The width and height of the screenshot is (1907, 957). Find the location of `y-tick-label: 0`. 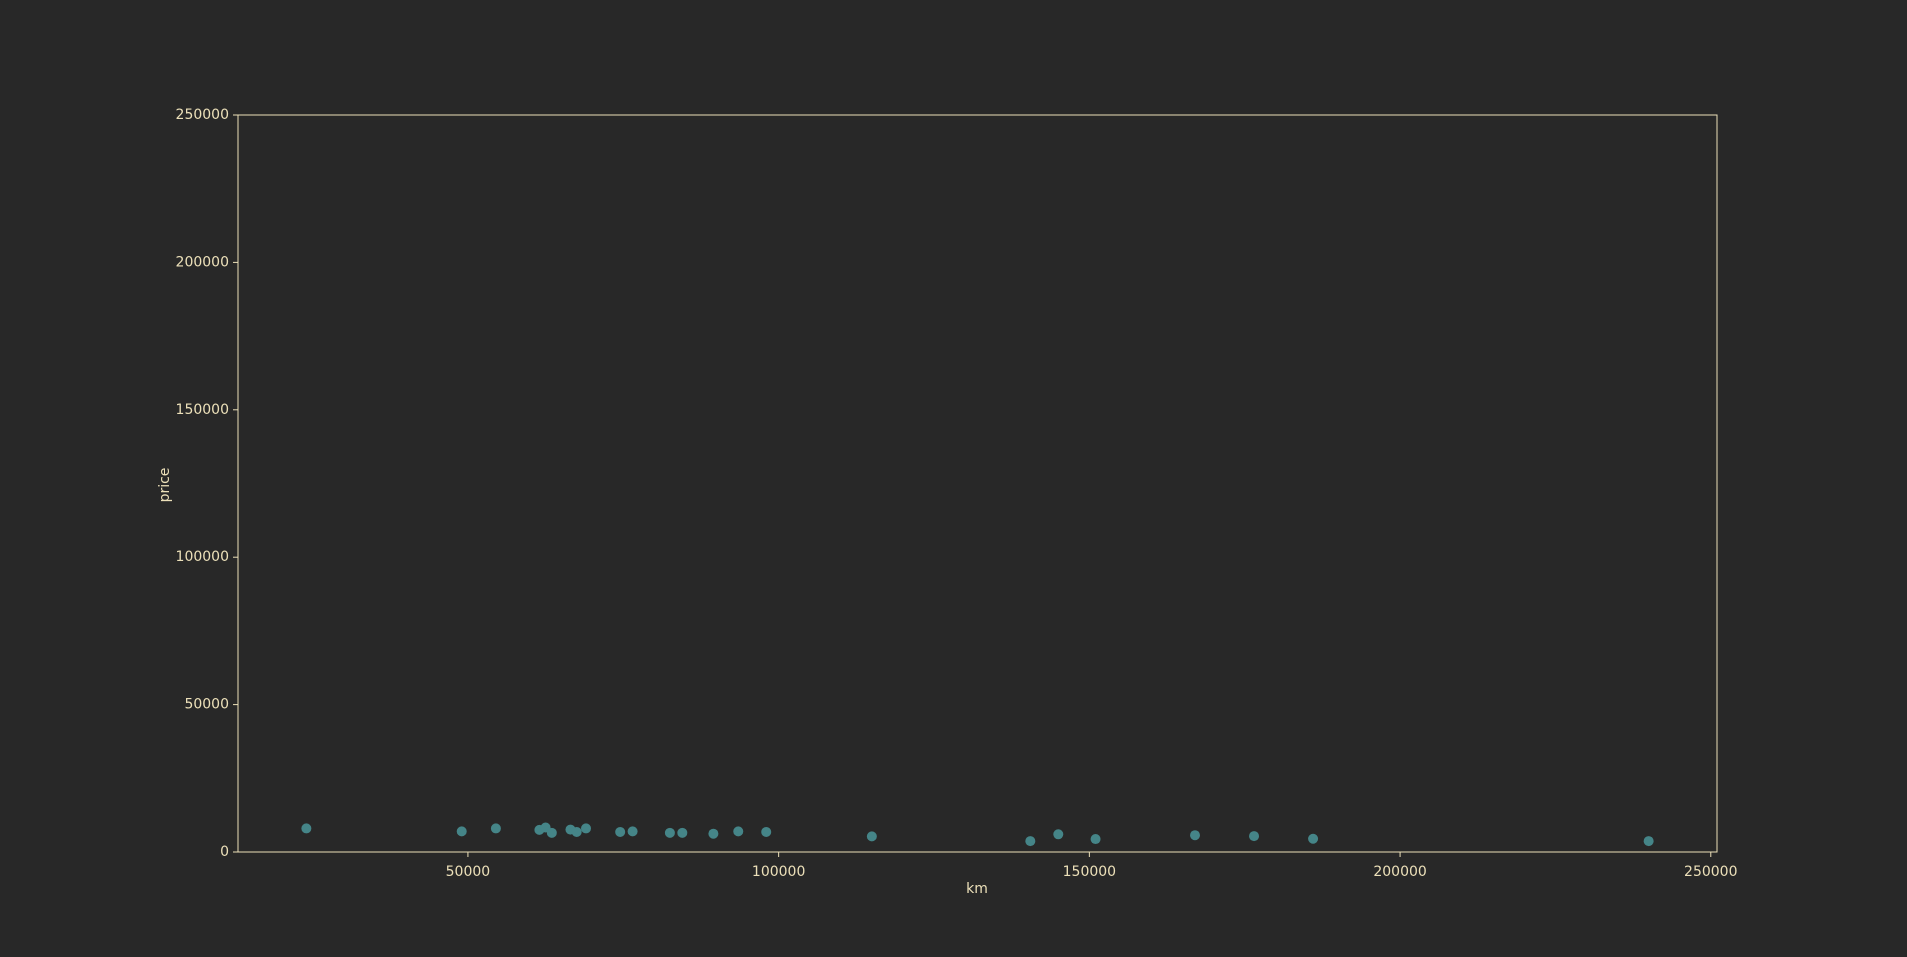

y-tick-label: 0 is located at coordinates (224, 852).